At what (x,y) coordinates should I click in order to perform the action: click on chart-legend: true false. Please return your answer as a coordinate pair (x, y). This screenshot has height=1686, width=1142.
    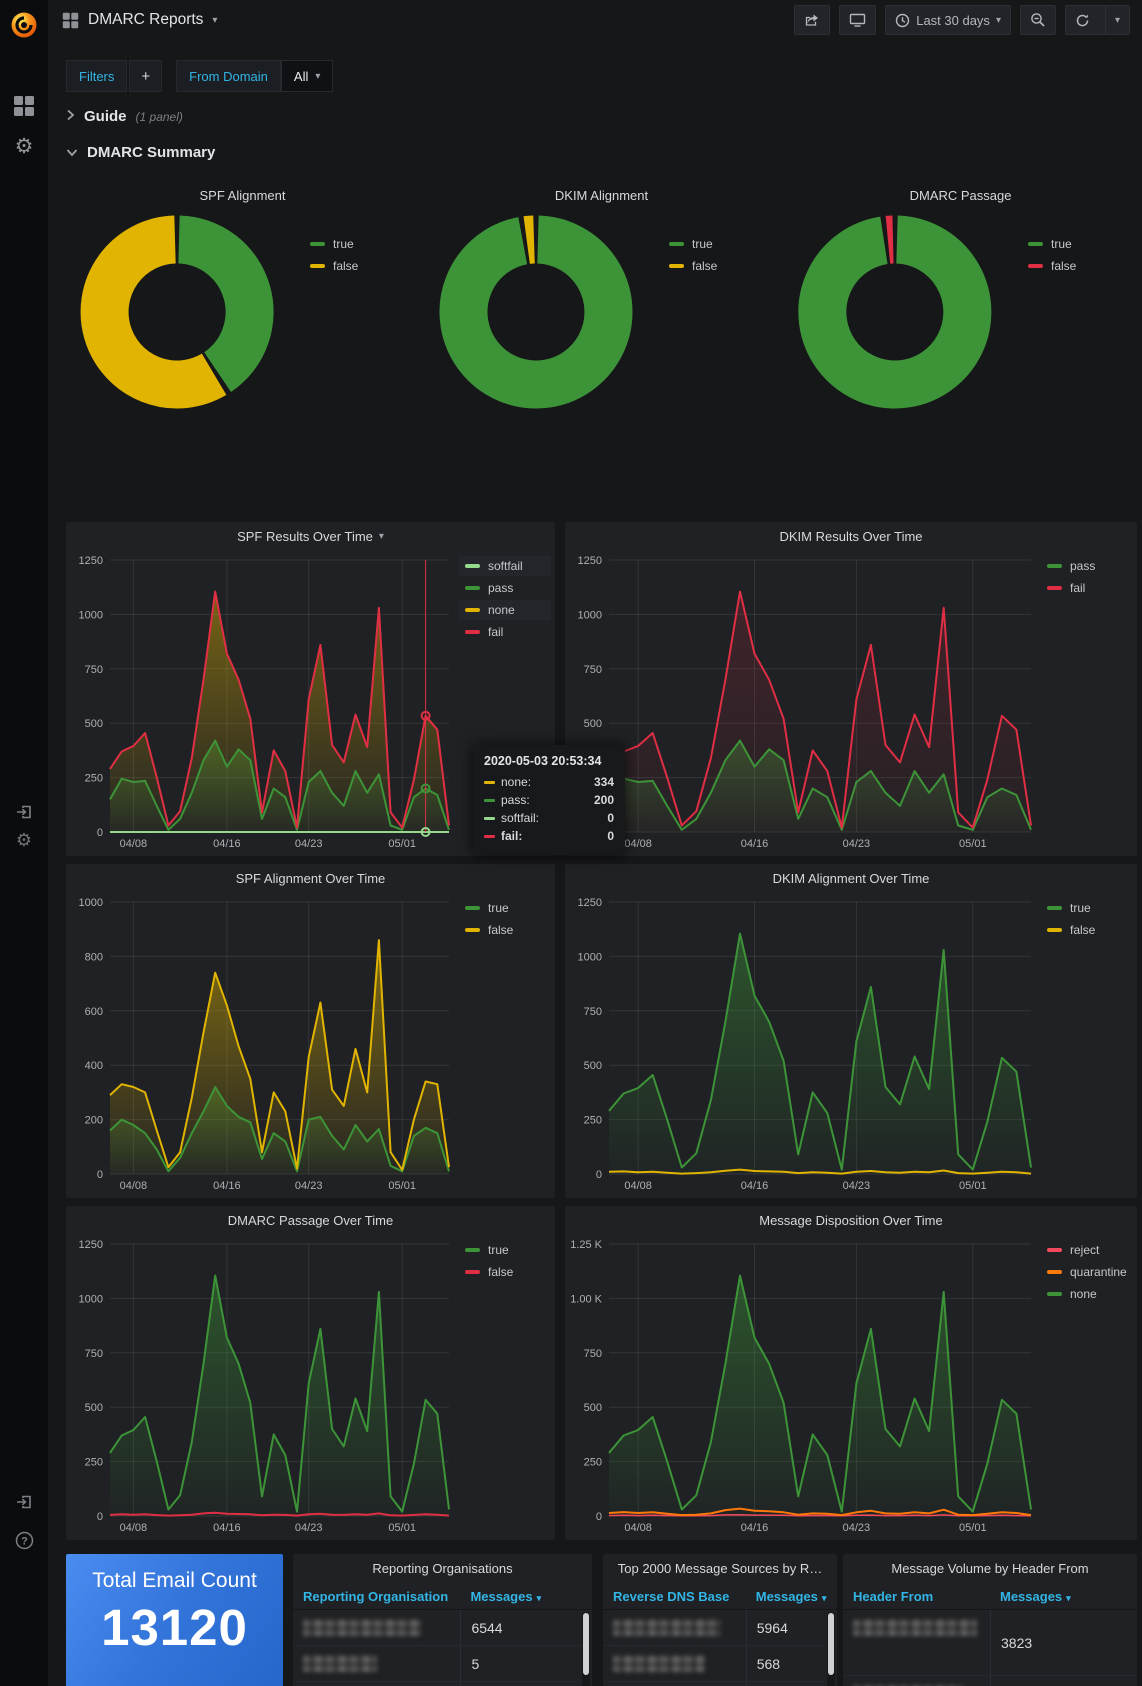
    Looking at the image, I should click on (505, 920).